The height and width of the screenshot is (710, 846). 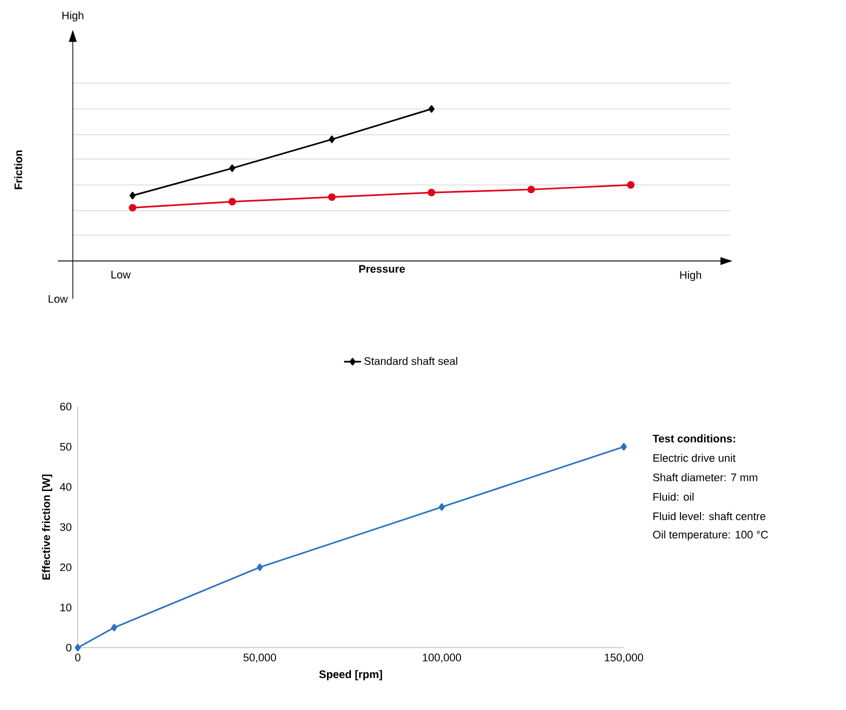 I want to click on text: Shaft diameter: 7 mm, so click(x=705, y=477).